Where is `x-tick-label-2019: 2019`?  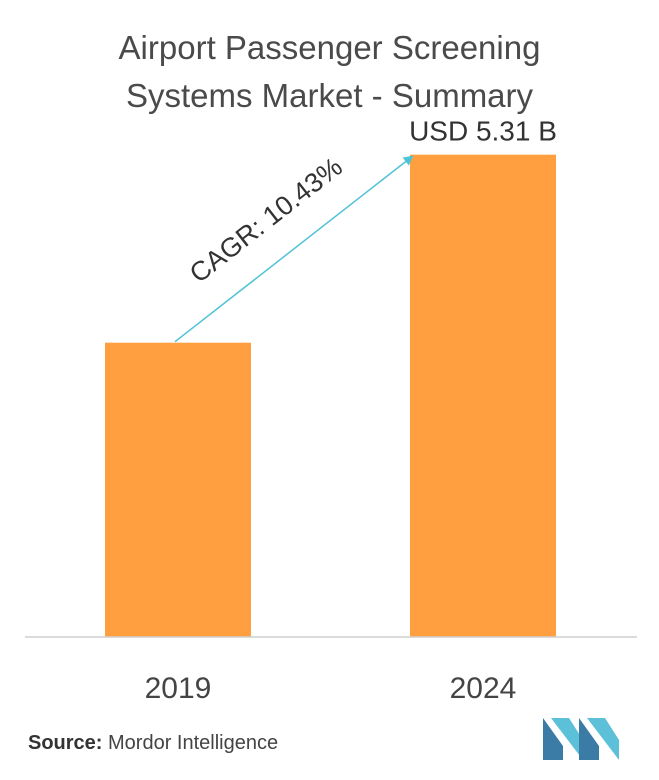 x-tick-label-2019: 2019 is located at coordinates (178, 688).